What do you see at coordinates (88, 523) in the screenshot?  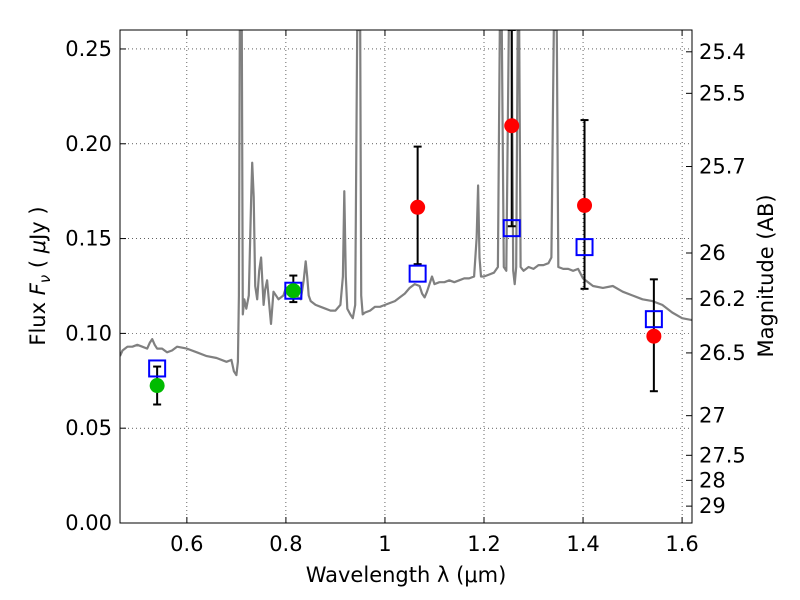 I see `y-tick-label: 0.00` at bounding box center [88, 523].